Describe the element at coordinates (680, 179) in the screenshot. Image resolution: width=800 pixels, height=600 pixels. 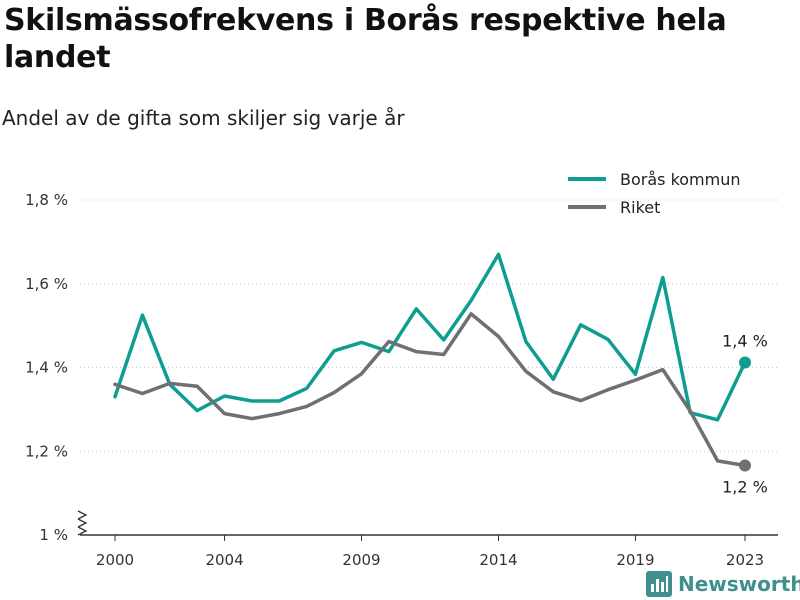
I see `legend-label-boras: Borås kommun` at that location.